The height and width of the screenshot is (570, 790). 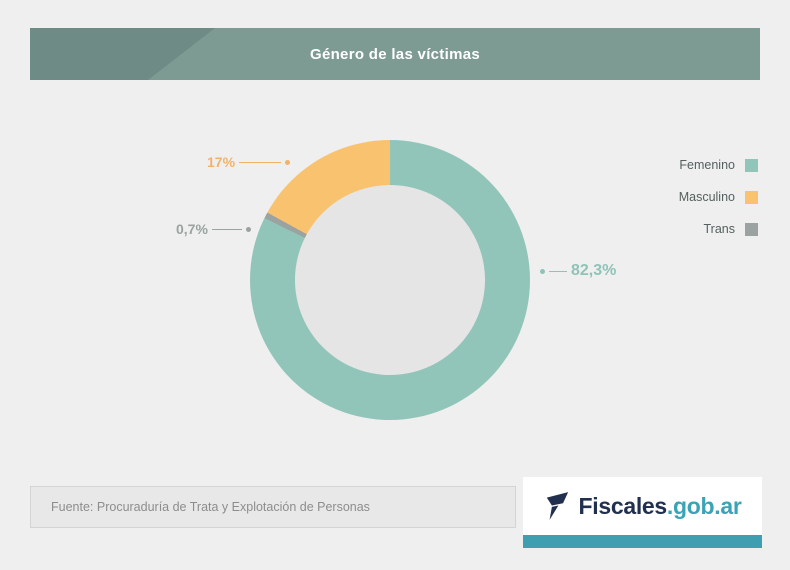 What do you see at coordinates (192, 229) in the screenshot?
I see `callout-trans-value: 0,7%` at bounding box center [192, 229].